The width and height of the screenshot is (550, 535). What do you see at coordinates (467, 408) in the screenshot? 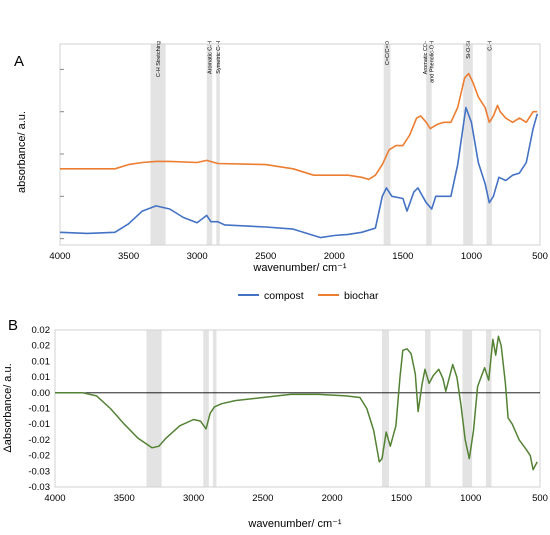
I see `band-b-si-o-si` at bounding box center [467, 408].